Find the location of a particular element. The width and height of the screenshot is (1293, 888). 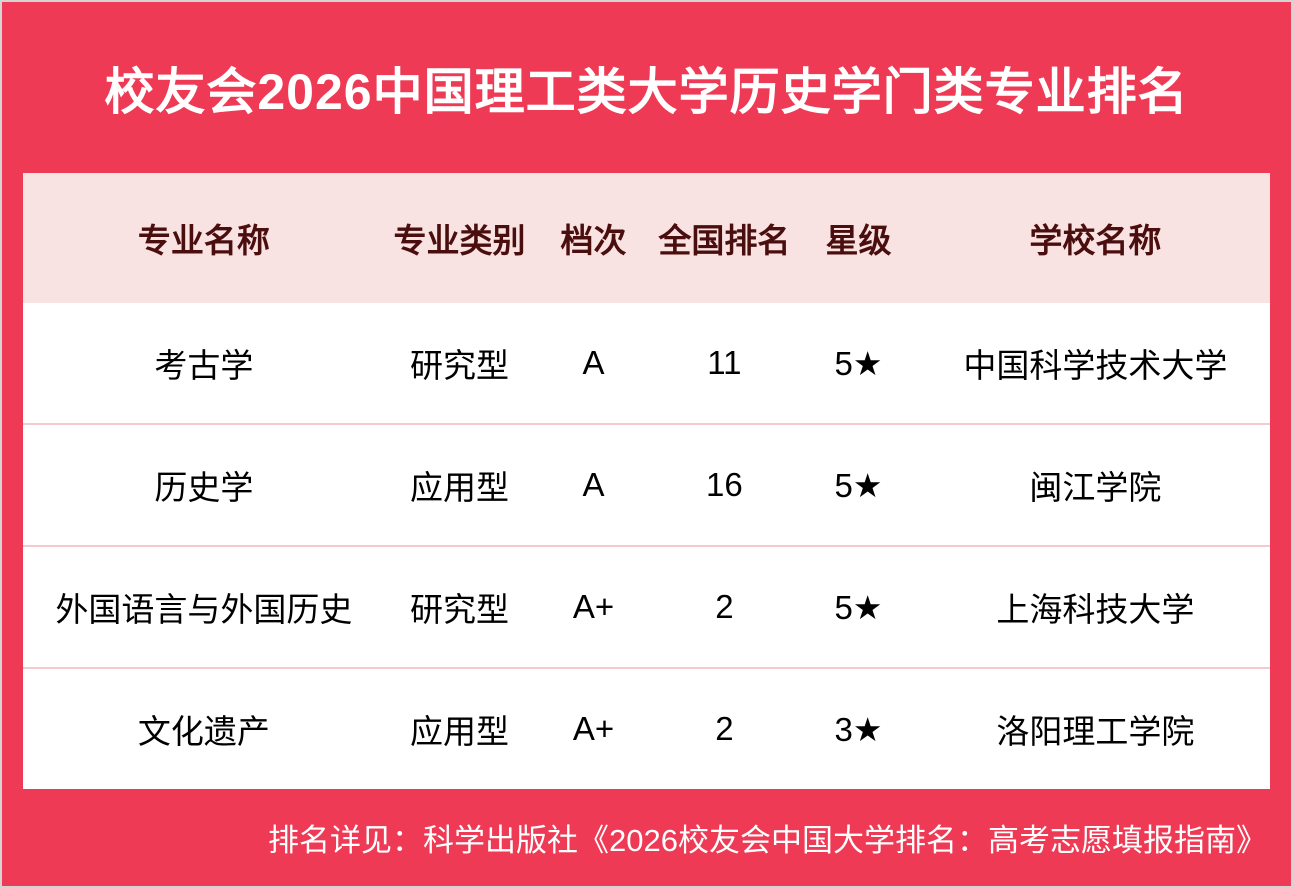

header-national-rank: 全国排名 is located at coordinates (724, 238).